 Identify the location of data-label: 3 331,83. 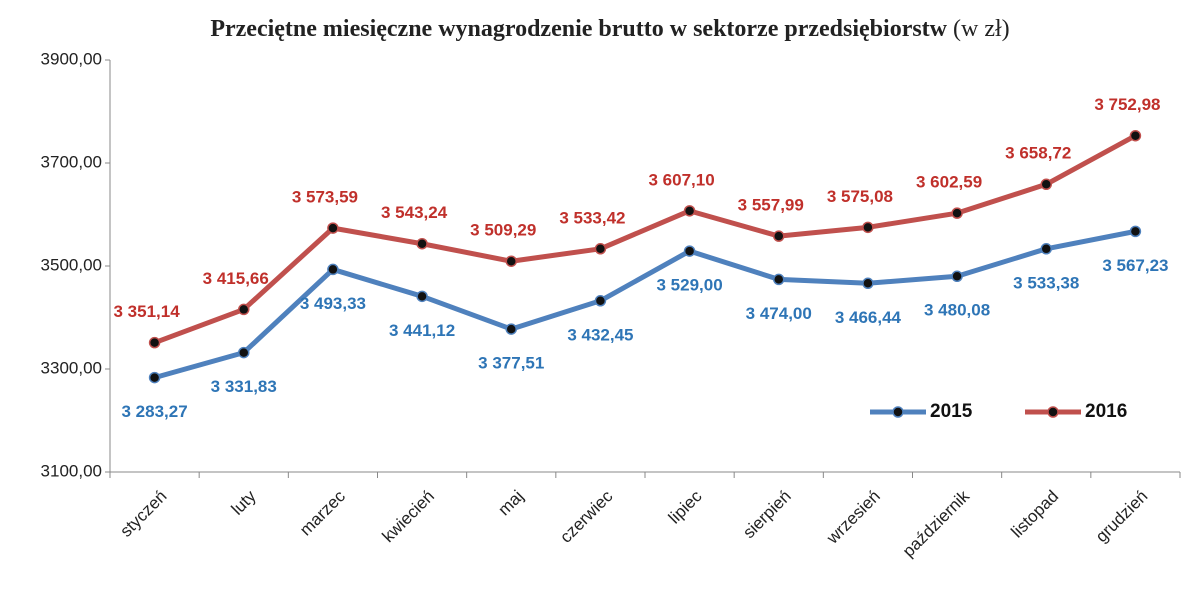
(244, 386).